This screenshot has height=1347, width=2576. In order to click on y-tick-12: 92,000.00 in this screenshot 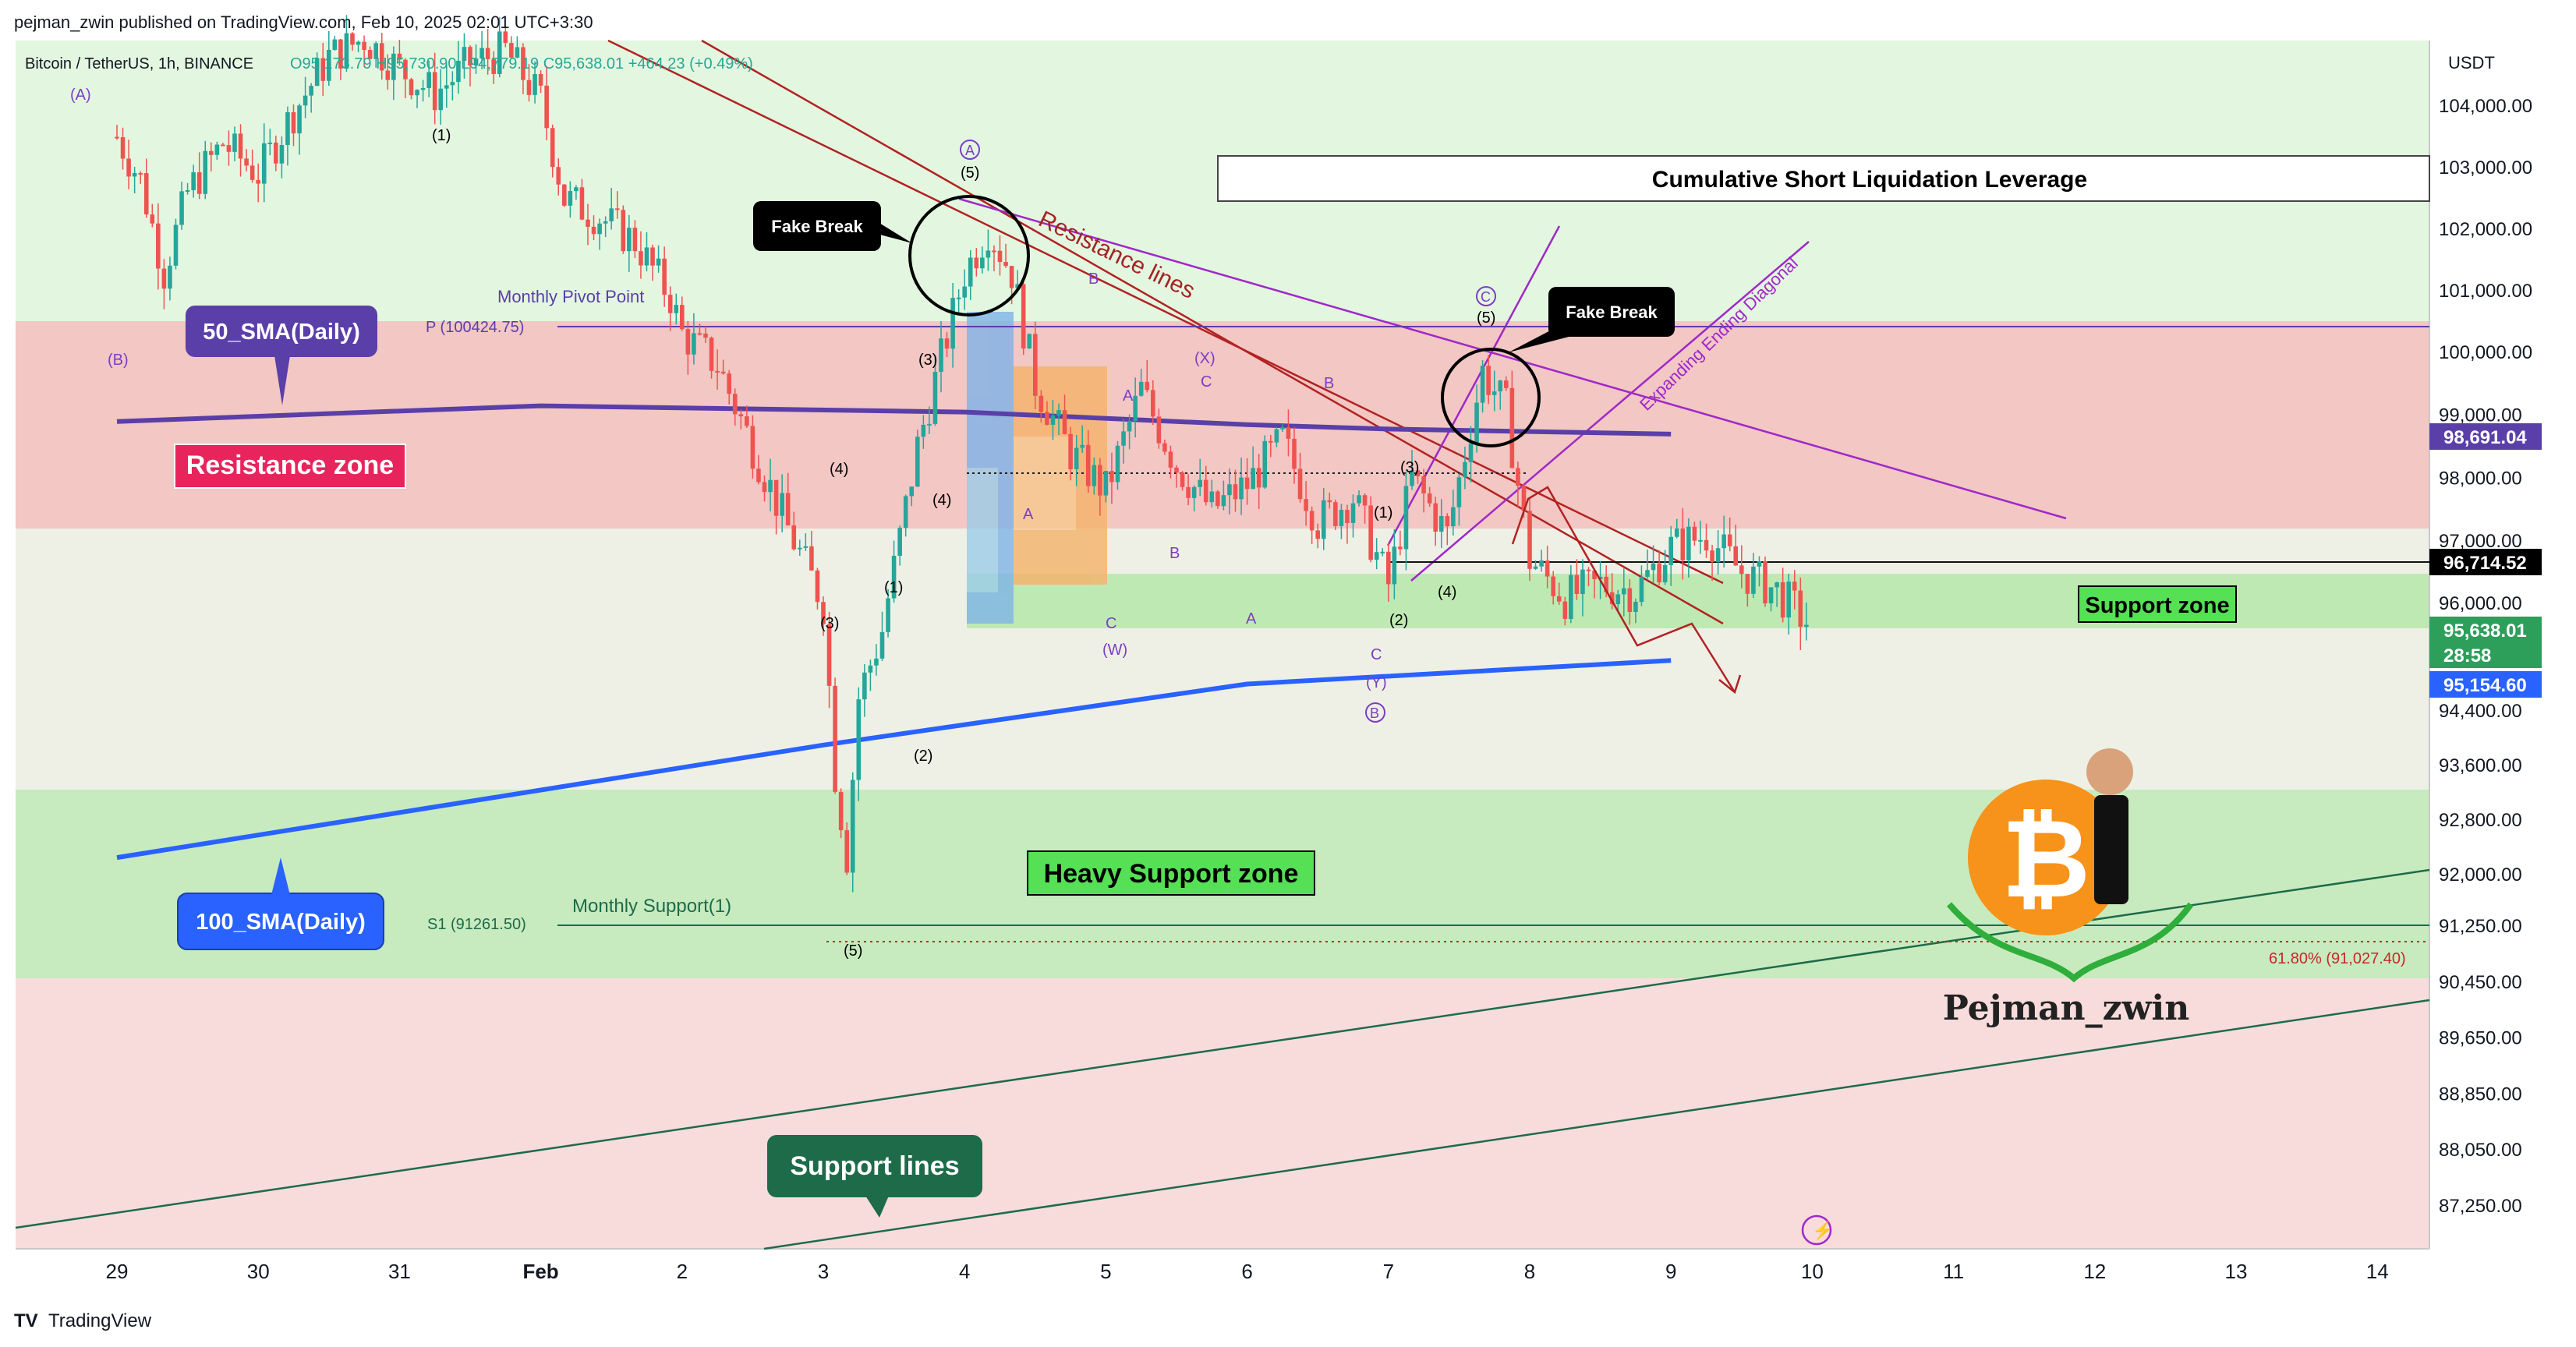, I will do `click(2480, 875)`.